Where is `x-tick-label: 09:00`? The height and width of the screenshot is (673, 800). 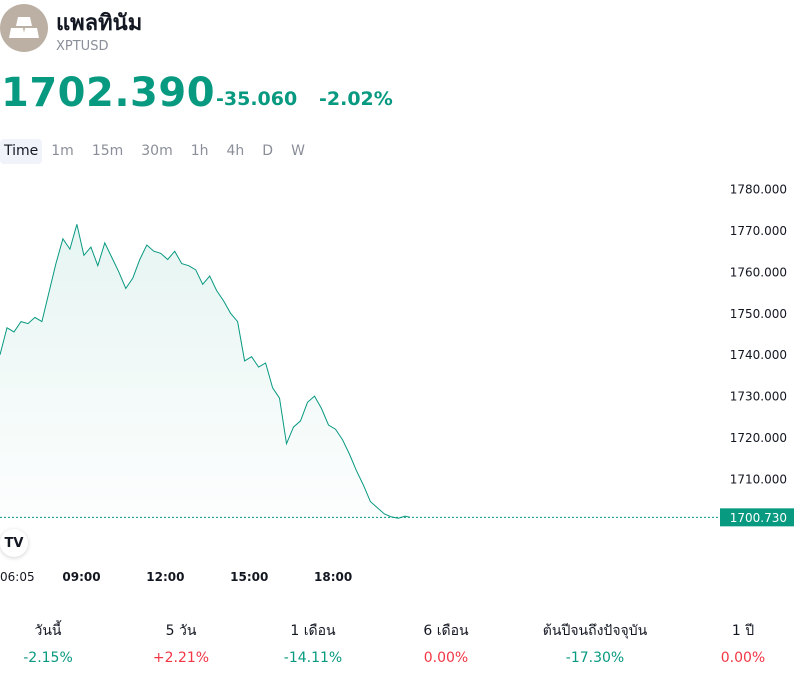 x-tick-label: 09:00 is located at coordinates (81, 577).